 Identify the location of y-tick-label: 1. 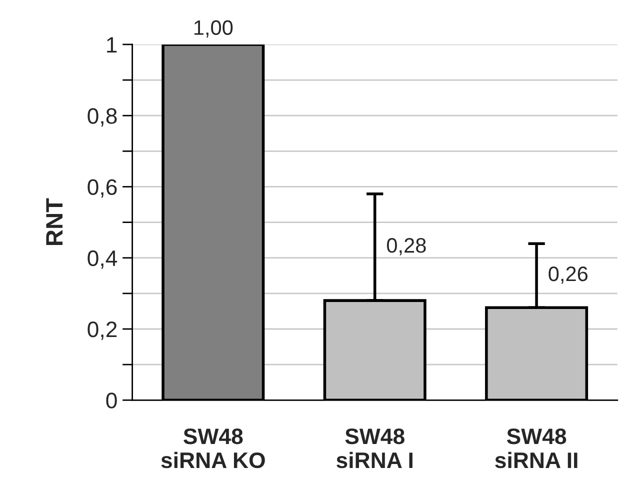
(112, 45).